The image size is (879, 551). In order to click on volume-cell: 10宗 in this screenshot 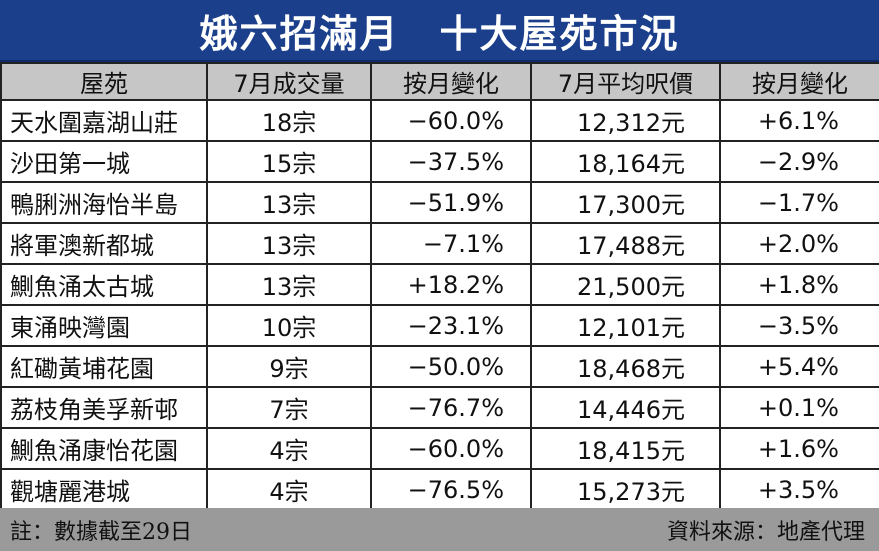, I will do `click(289, 325)`.